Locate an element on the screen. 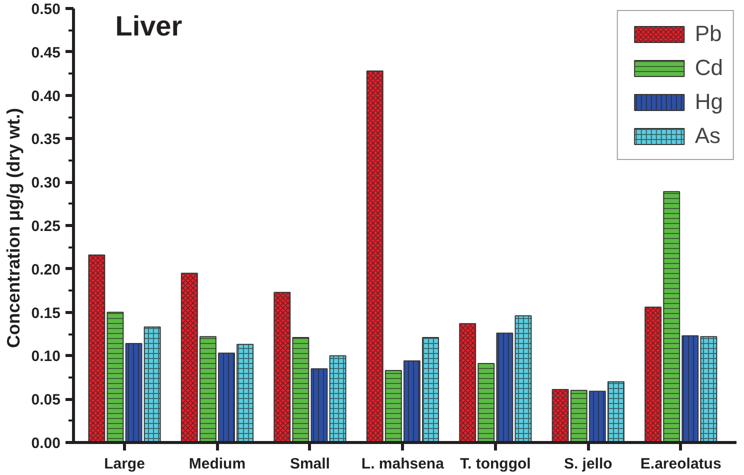  y-tick-label: 0.05 is located at coordinates (46, 400).